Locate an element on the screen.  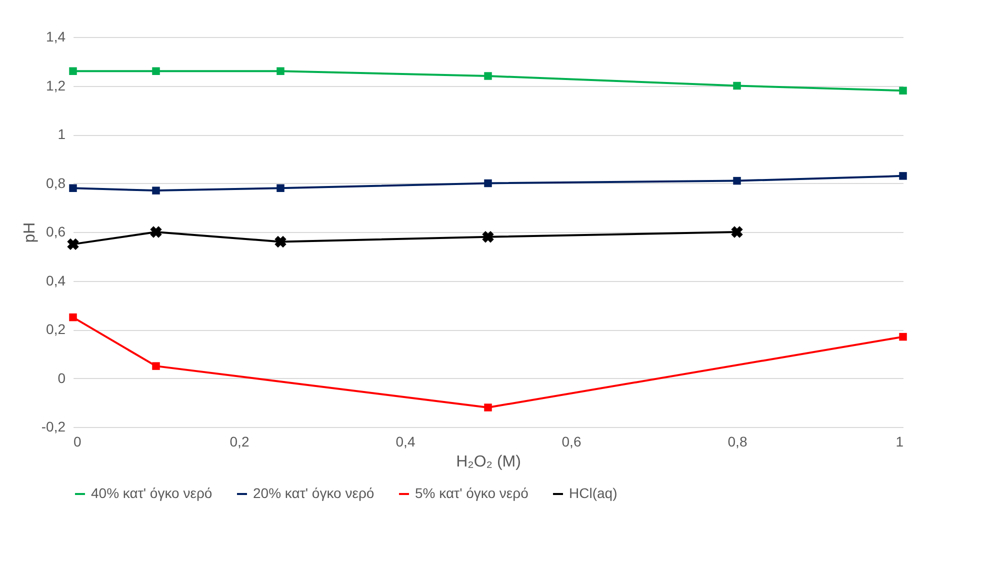
y-tick-label: 1,4 is located at coordinates (56, 36).